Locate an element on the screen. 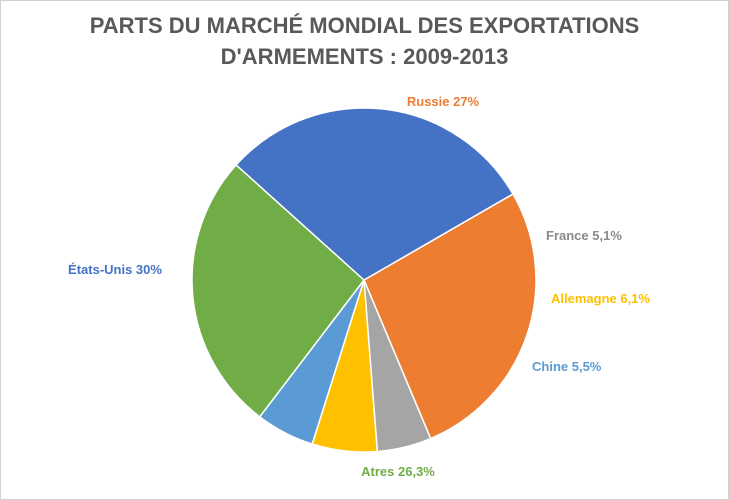  slice-label-2: Allemagne 6,1% is located at coordinates (600, 298).